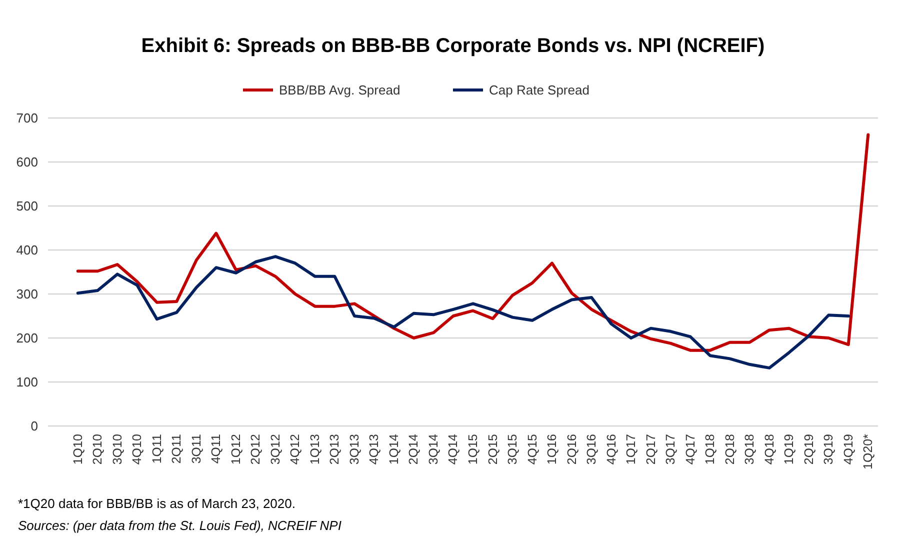  Describe the element at coordinates (611, 449) in the screenshot. I see `x-tick-label: 4Q16` at that location.